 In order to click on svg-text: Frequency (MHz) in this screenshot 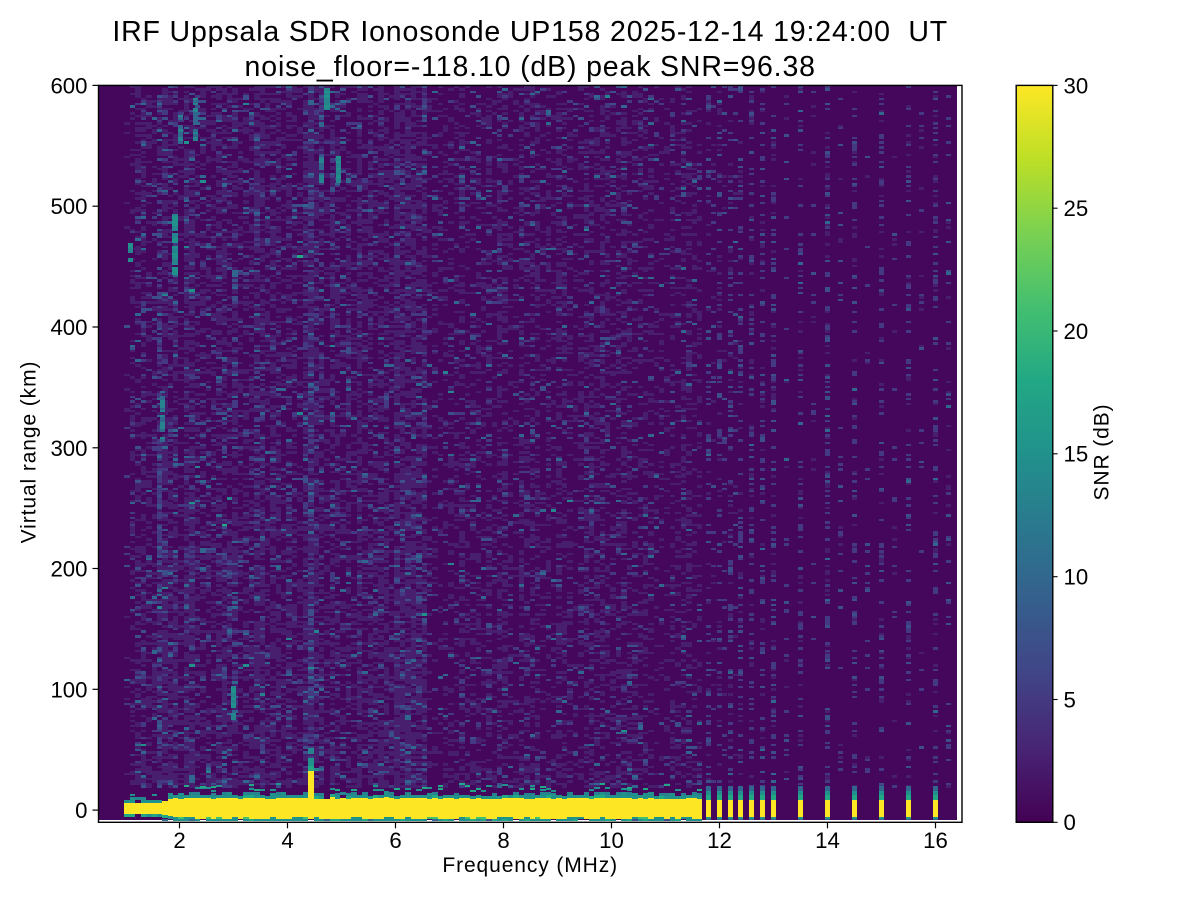, I will do `click(530, 865)`.